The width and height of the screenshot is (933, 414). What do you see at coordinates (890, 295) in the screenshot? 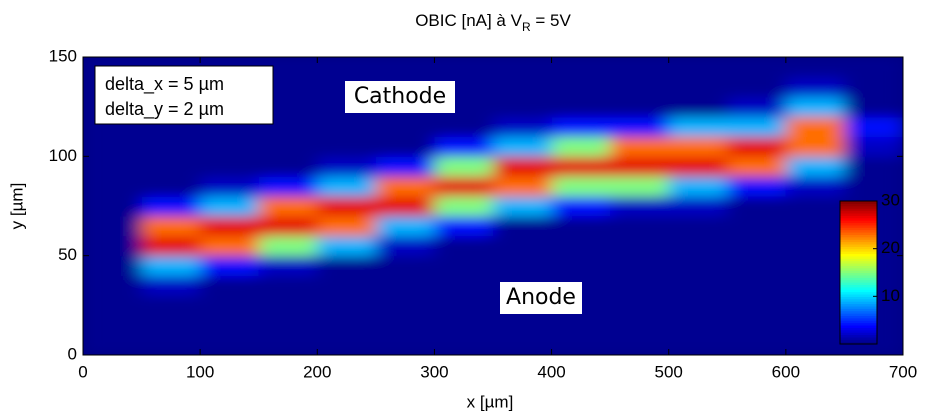
I see `colorbar-tick-label: 10` at bounding box center [890, 295].